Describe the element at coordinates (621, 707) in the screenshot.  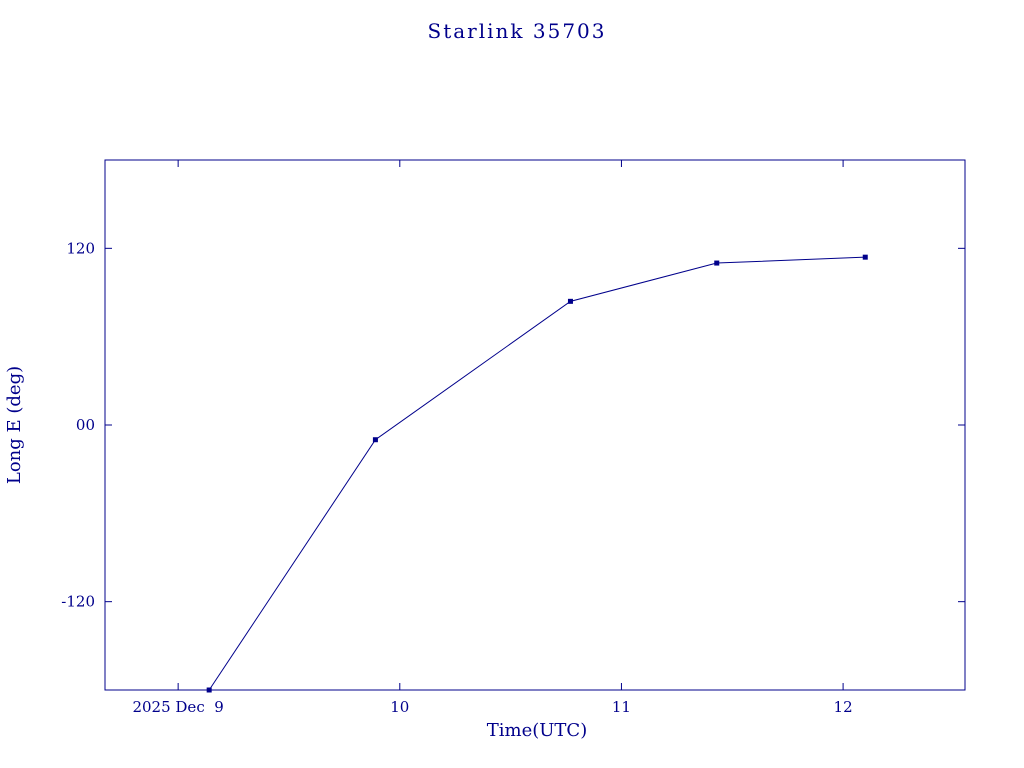
I see `x-tick-label: 11` at that location.